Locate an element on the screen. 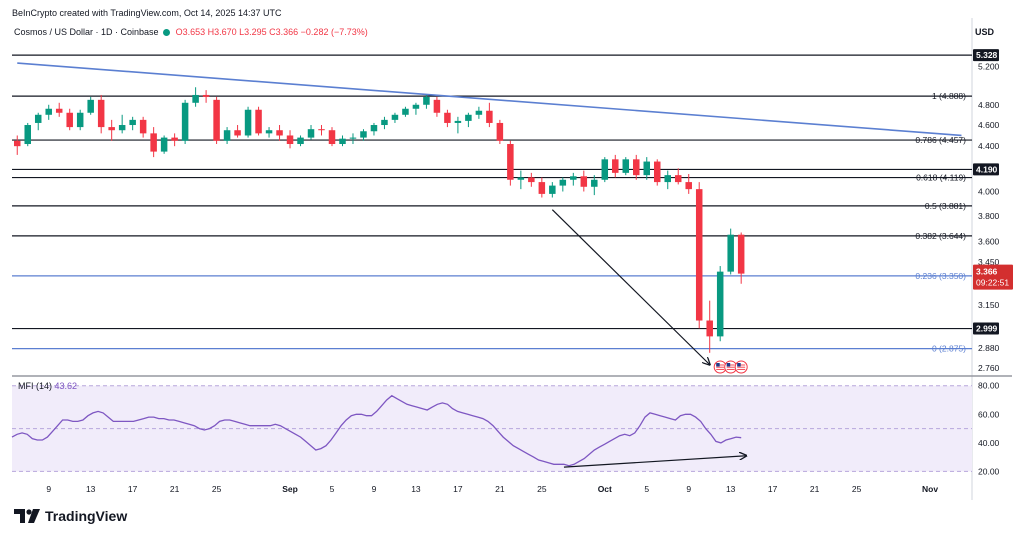  mfi-axis: 80.00 60.00 40.00 20.00 is located at coordinates (989, 429).